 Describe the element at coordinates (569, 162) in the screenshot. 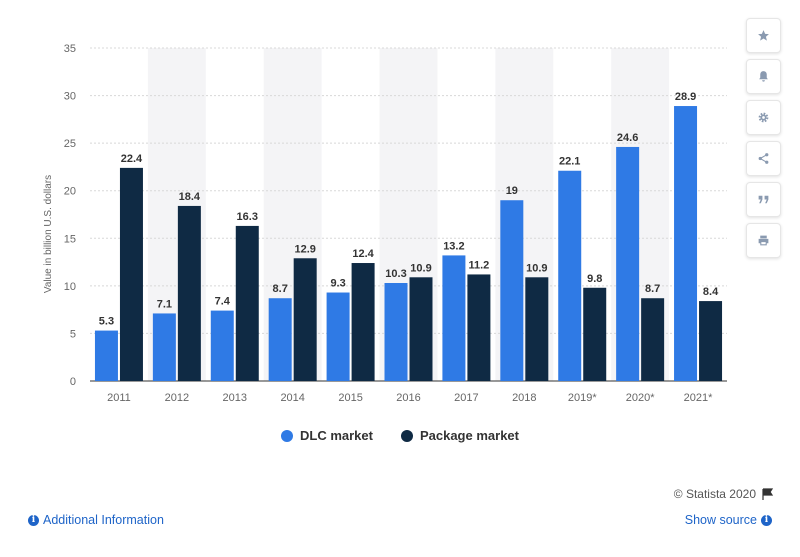

I see `data-label-dlc: 22.1` at that location.